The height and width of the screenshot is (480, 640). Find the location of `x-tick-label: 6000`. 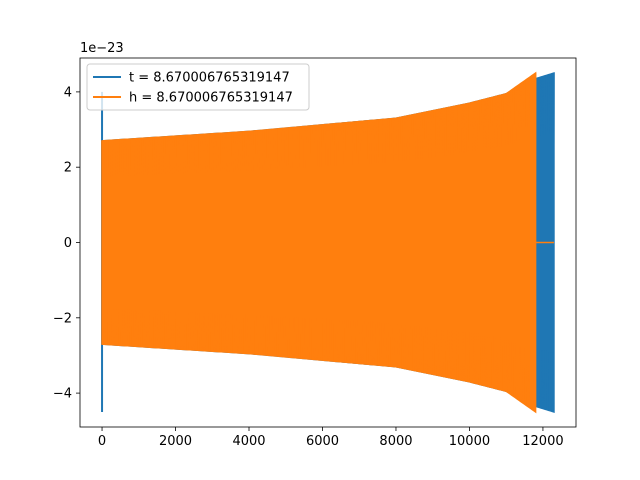

x-tick-label: 6000 is located at coordinates (322, 441).